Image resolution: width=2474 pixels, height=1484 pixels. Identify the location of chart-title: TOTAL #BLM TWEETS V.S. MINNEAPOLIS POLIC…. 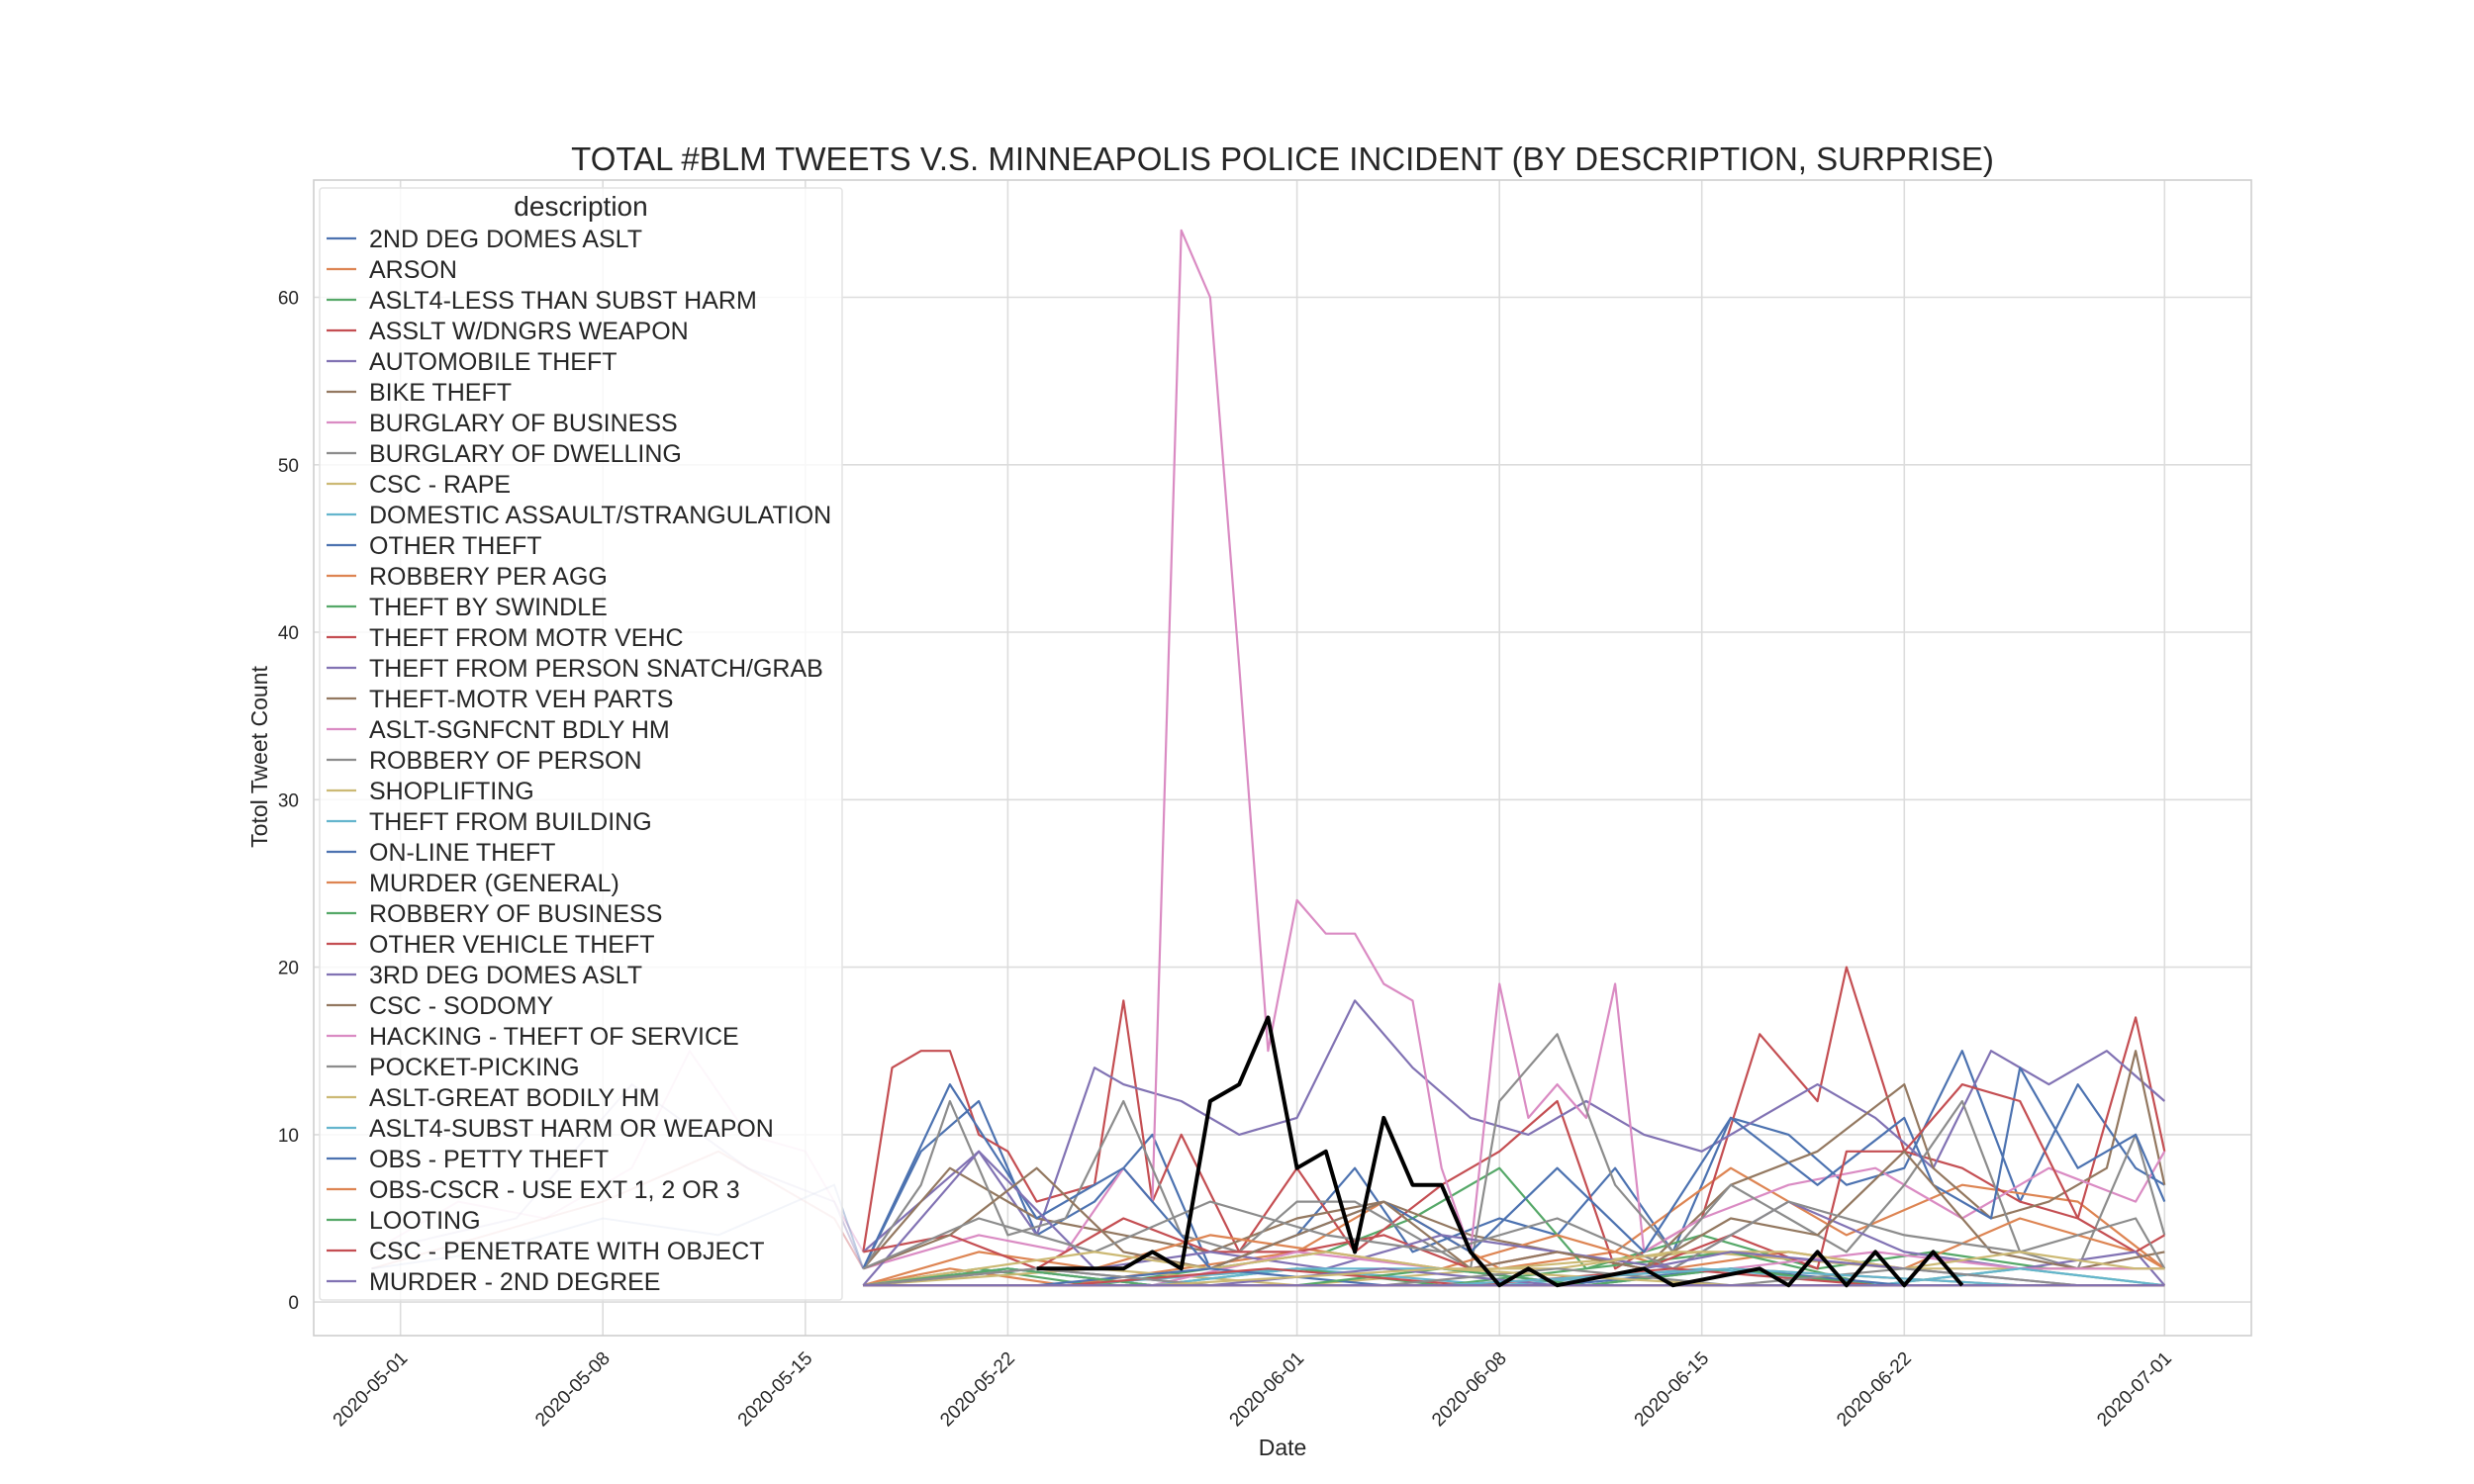
(1282, 158).